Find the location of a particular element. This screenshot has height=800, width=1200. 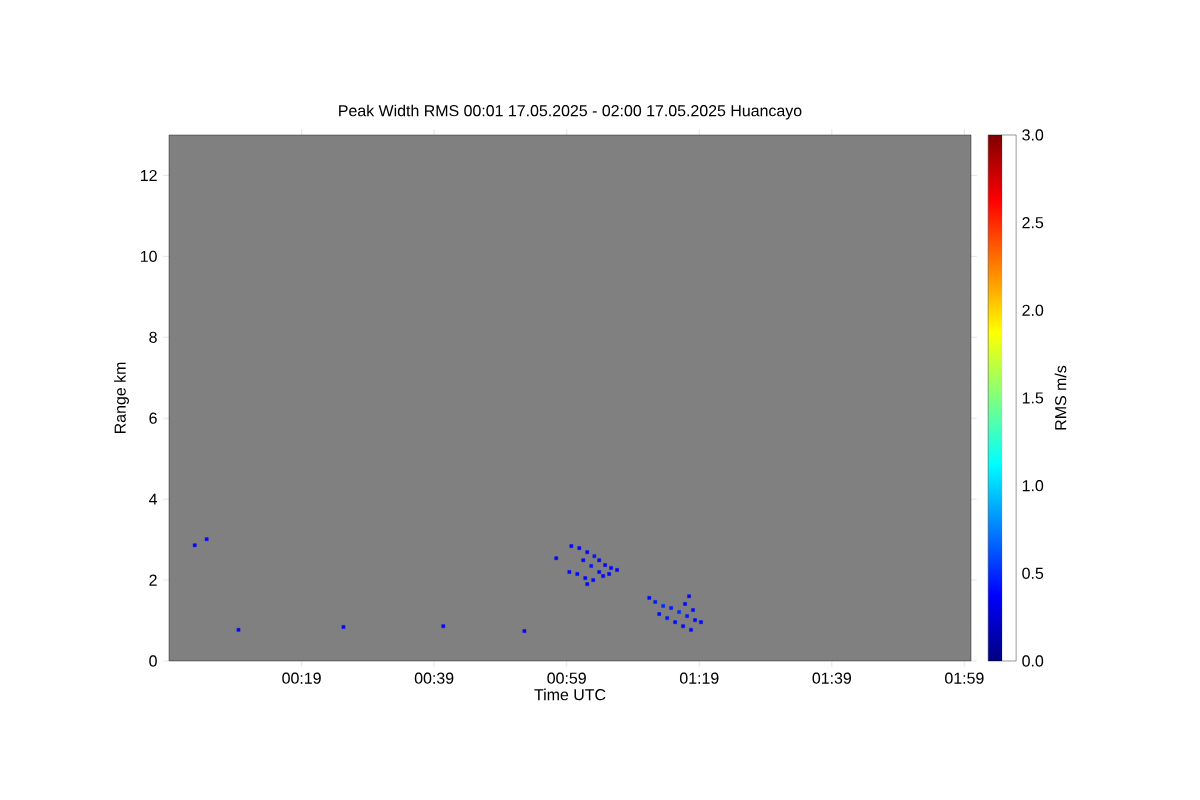

x-tick-label: 00:19 is located at coordinates (301, 678).